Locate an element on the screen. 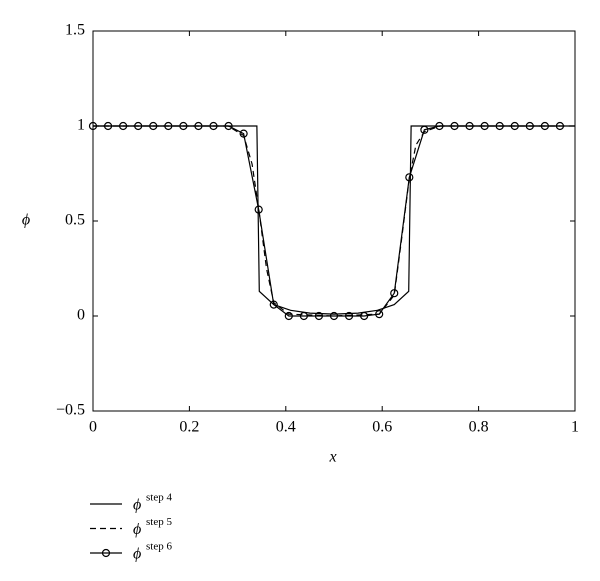 The image size is (600, 581). x-tick-label: 1 is located at coordinates (575, 427).